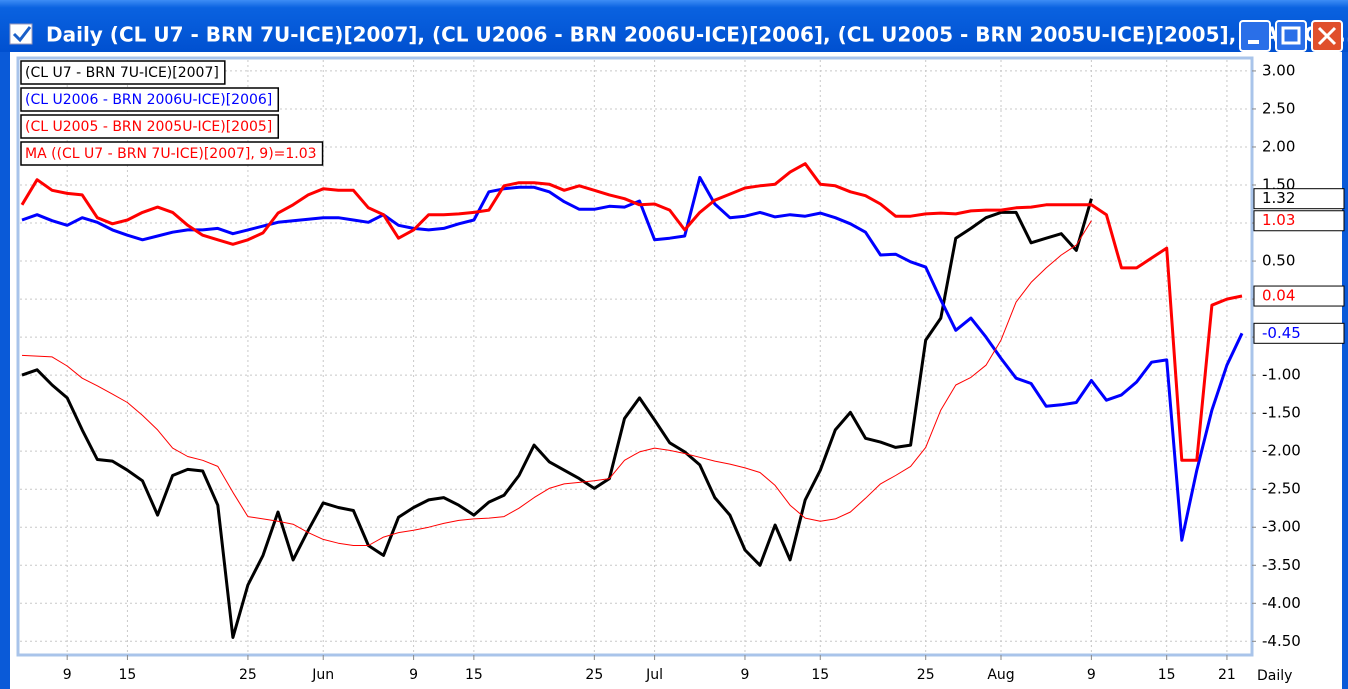 Image resolution: width=1348 pixels, height=689 pixels. What do you see at coordinates (1327, 36) in the screenshot?
I see `close-button` at bounding box center [1327, 36].